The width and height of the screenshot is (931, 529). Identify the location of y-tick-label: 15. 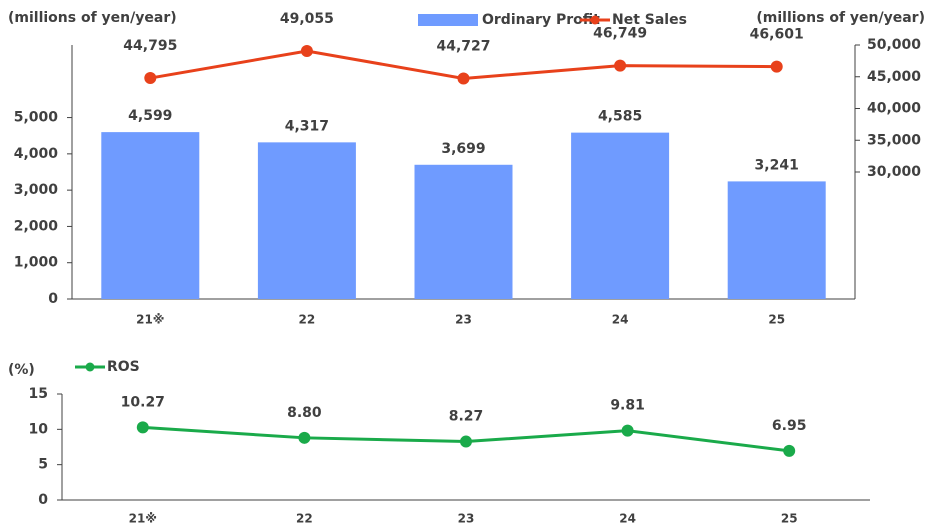
(38, 394).